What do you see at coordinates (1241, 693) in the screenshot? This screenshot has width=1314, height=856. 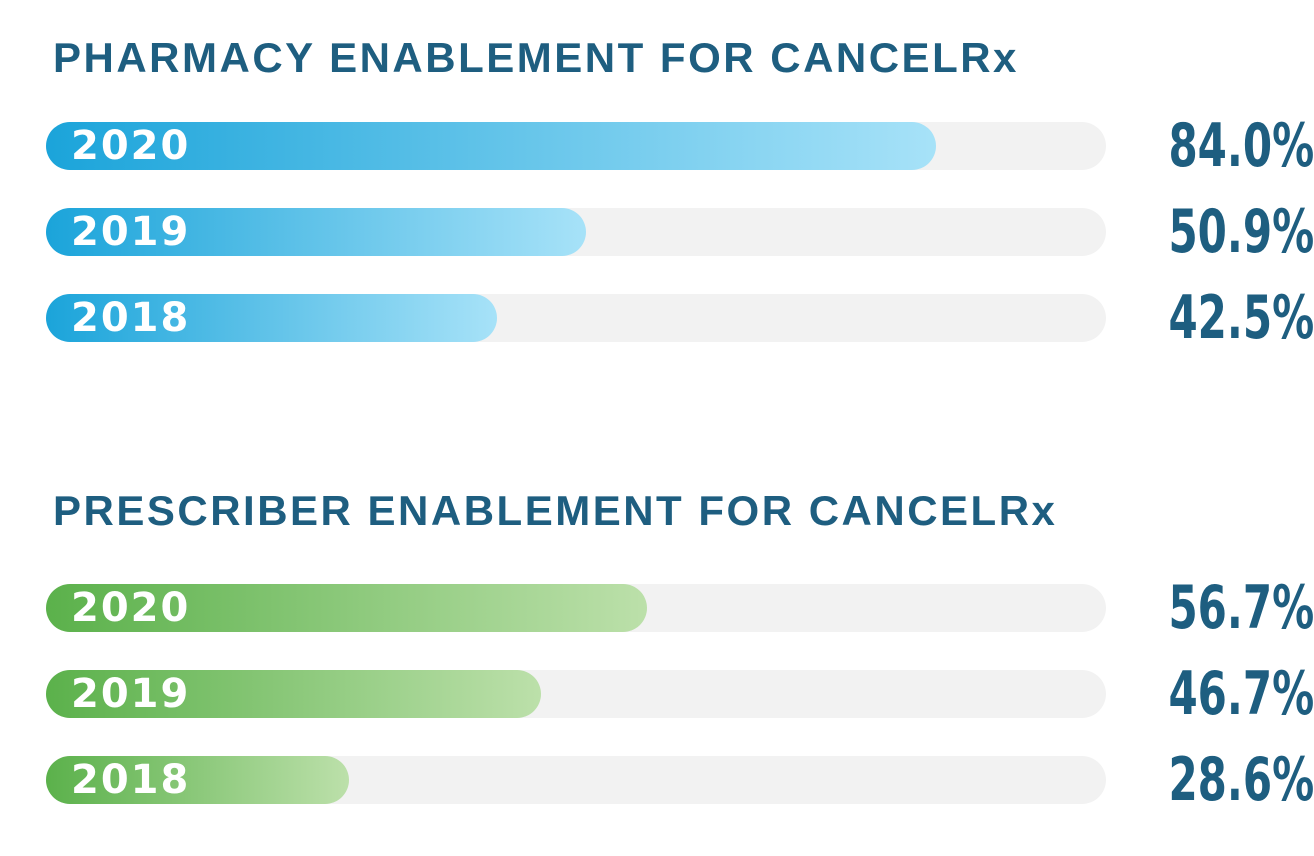 I see `percent-value: 46.7%` at bounding box center [1241, 693].